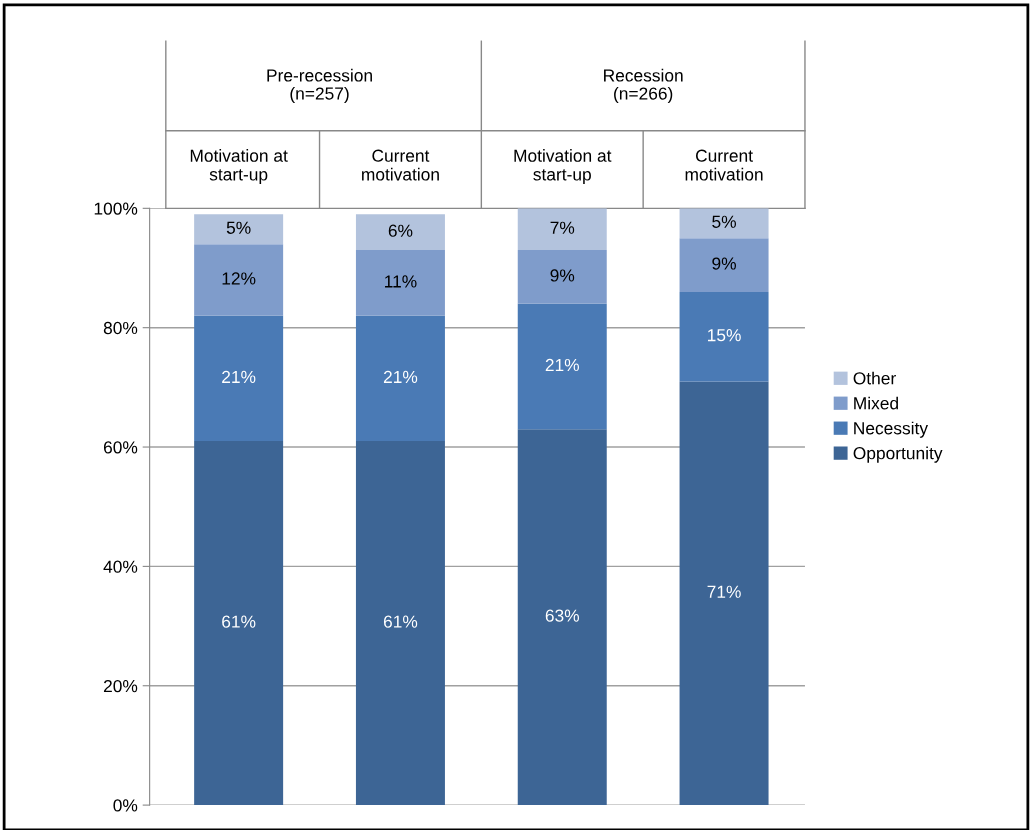 The image size is (1032, 830). What do you see at coordinates (120, 686) in the screenshot?
I see `y-tick-label: 20%` at bounding box center [120, 686].